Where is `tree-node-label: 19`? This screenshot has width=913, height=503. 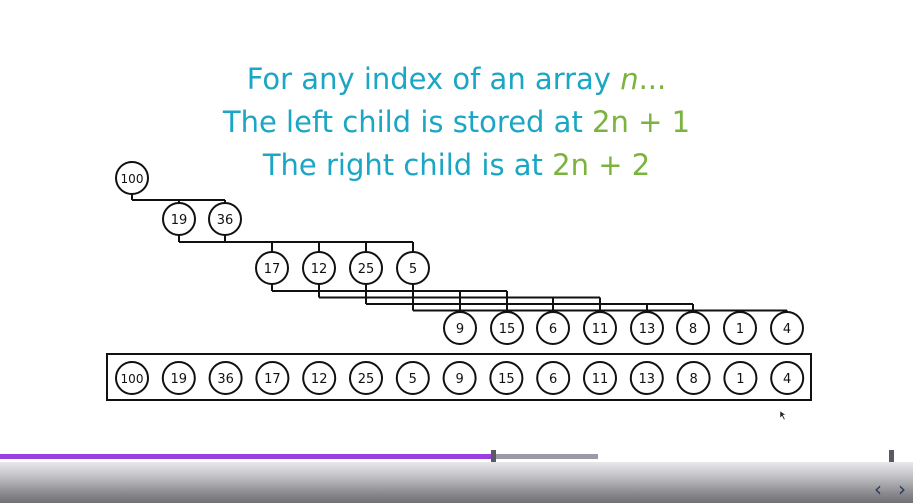
tree-node-label: 19 is located at coordinates (179, 220).